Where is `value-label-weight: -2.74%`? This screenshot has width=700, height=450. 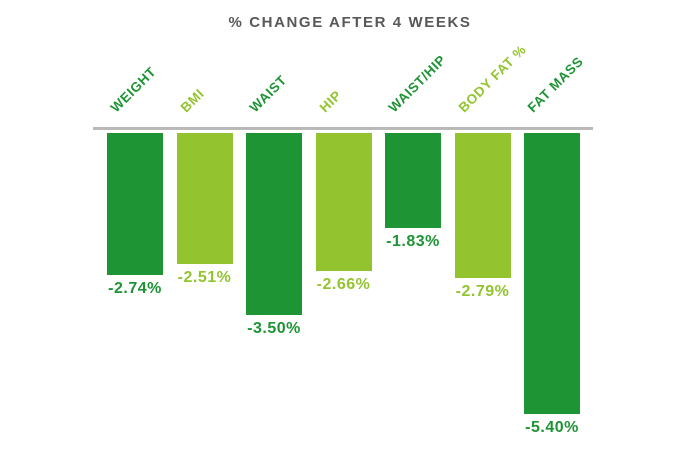
value-label-weight: -2.74% is located at coordinates (135, 288).